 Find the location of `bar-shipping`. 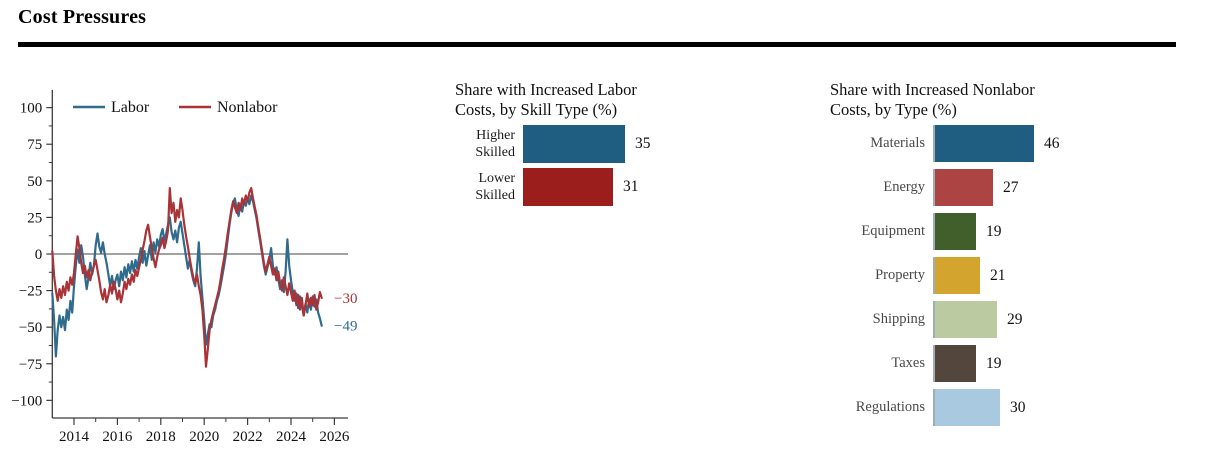

bar-shipping is located at coordinates (966, 319).